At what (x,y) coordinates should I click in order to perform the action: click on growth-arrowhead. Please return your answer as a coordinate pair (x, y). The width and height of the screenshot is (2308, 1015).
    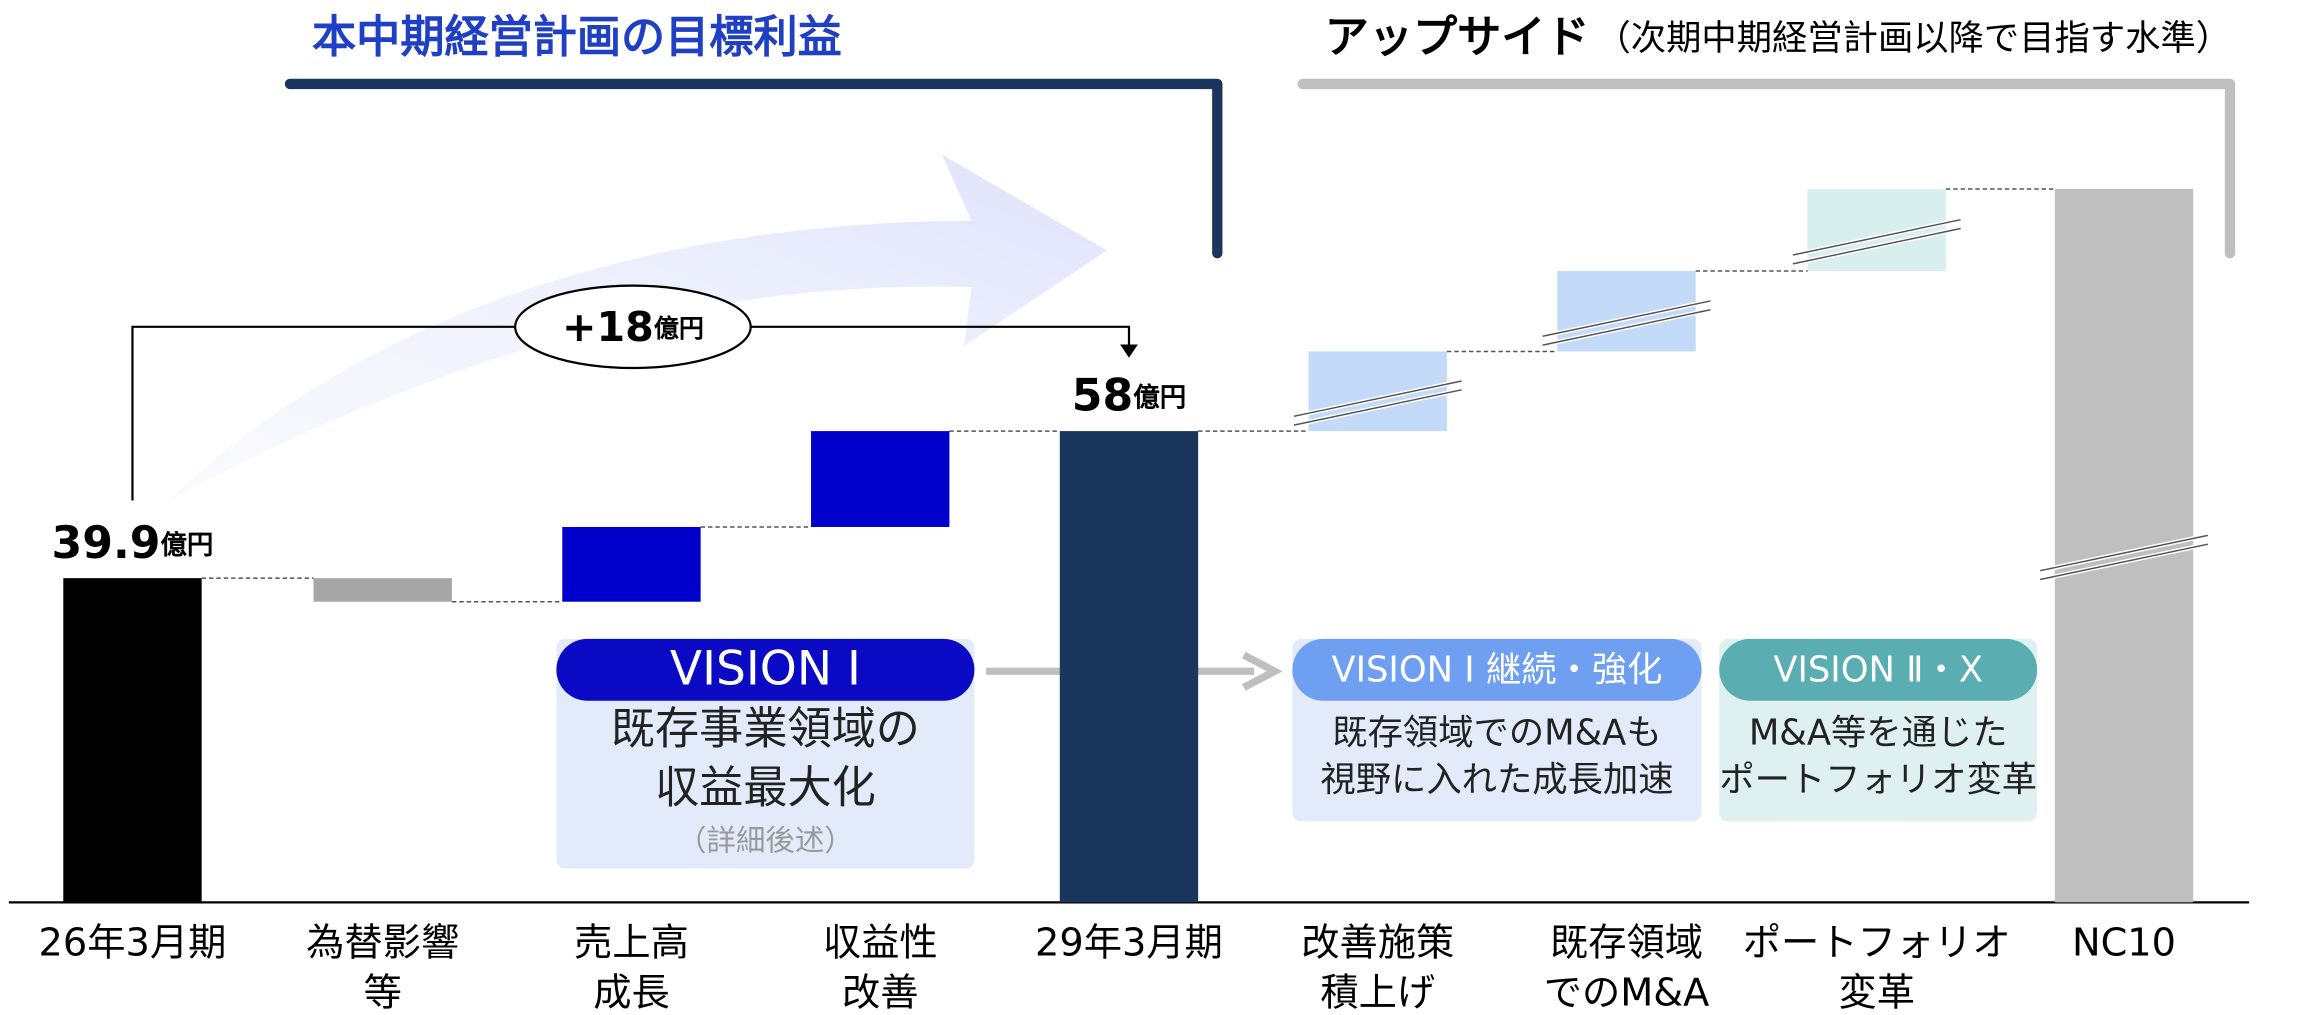
    Looking at the image, I should click on (1129, 351).